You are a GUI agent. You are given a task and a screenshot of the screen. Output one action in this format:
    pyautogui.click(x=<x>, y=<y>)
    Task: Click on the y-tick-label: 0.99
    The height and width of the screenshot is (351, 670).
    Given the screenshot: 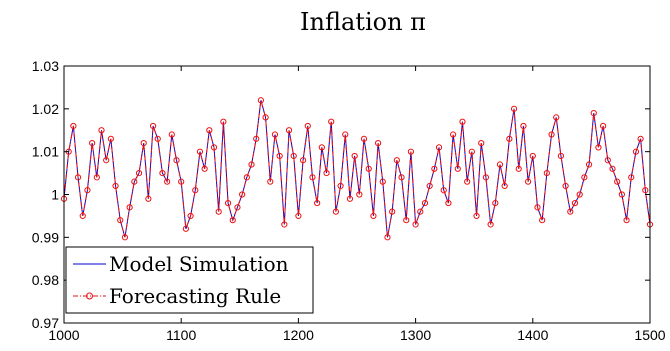 What is the action you would take?
    pyautogui.click(x=45, y=237)
    